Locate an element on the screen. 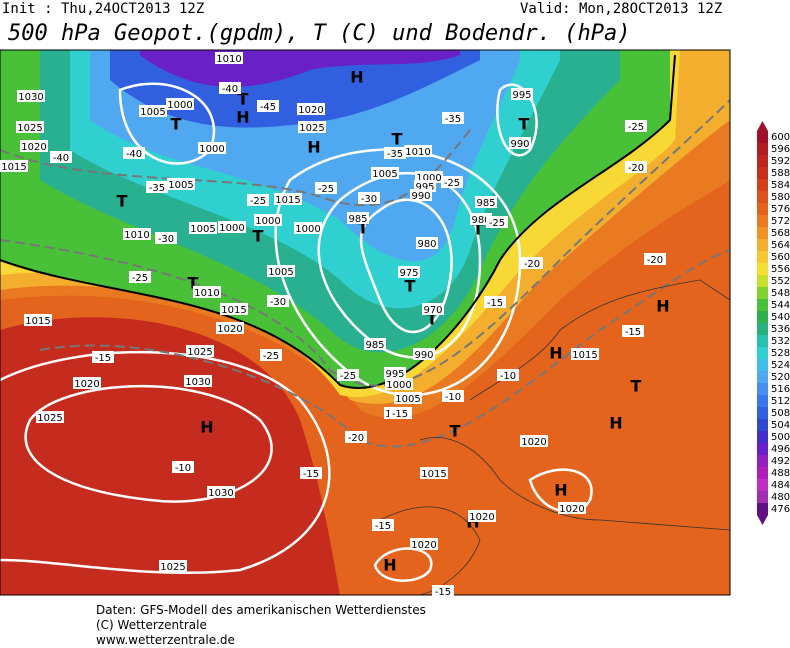  colorbar-label: 584 is located at coordinates (780, 185).